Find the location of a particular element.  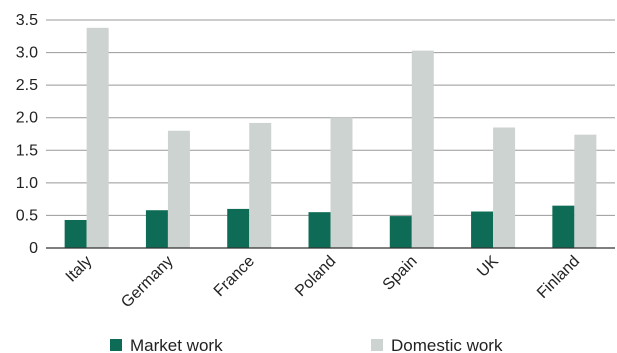

x-tick-label: Italy is located at coordinates (79, 269).